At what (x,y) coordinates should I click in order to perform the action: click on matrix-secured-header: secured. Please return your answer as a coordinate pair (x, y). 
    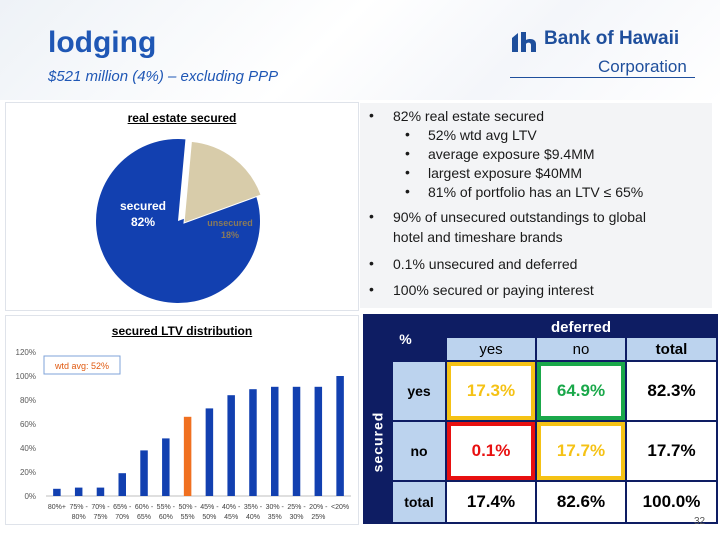
    Looking at the image, I should click on (377, 442).